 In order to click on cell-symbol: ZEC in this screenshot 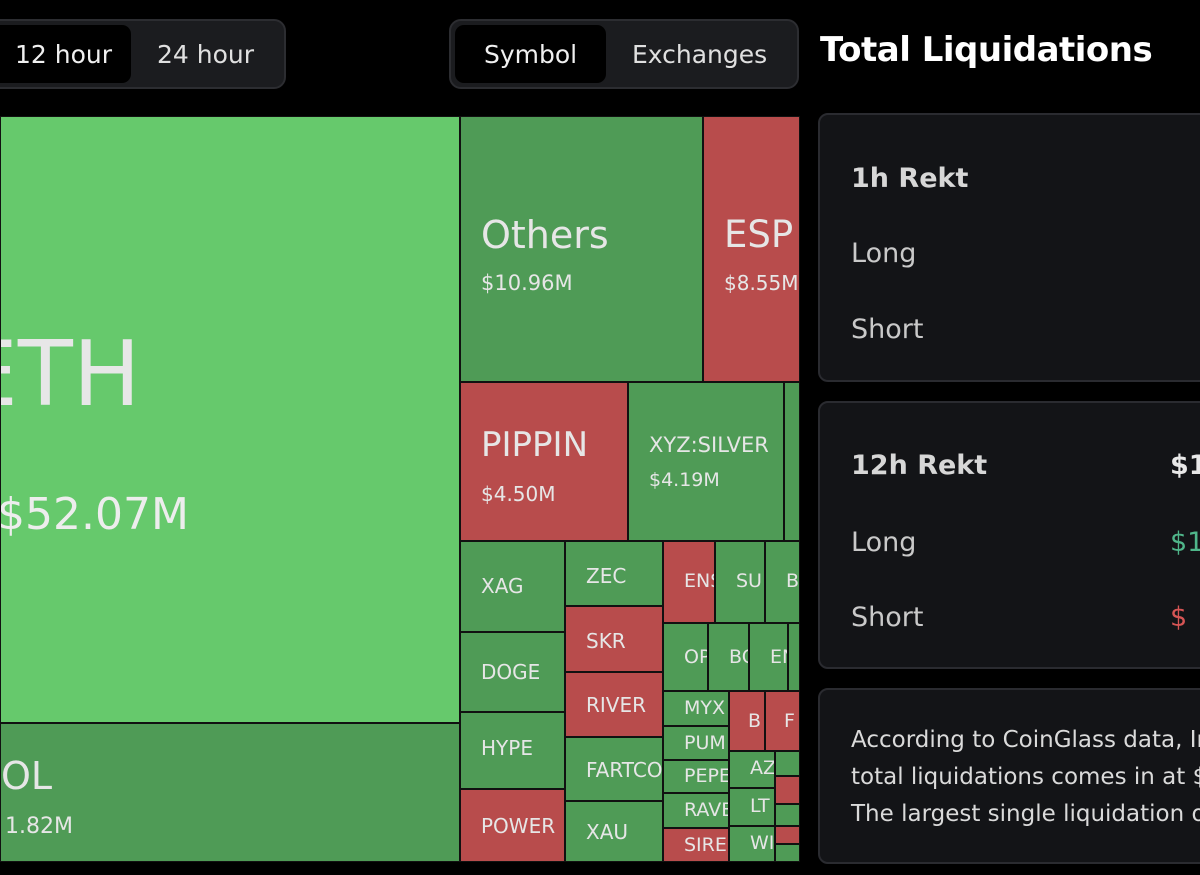, I will do `click(606, 576)`.